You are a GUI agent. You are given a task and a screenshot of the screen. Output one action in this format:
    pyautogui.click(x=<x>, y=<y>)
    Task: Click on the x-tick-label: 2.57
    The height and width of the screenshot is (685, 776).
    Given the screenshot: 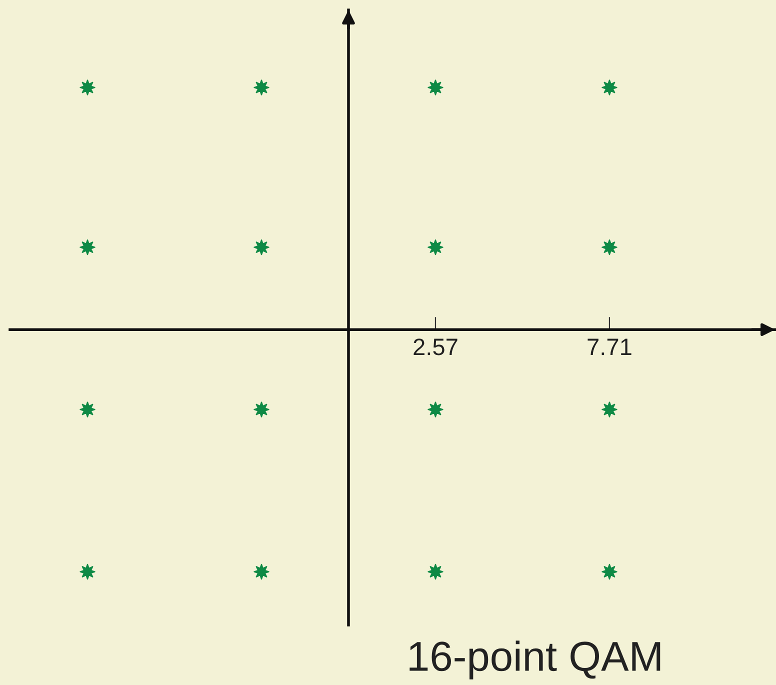 What is the action you would take?
    pyautogui.click(x=436, y=347)
    